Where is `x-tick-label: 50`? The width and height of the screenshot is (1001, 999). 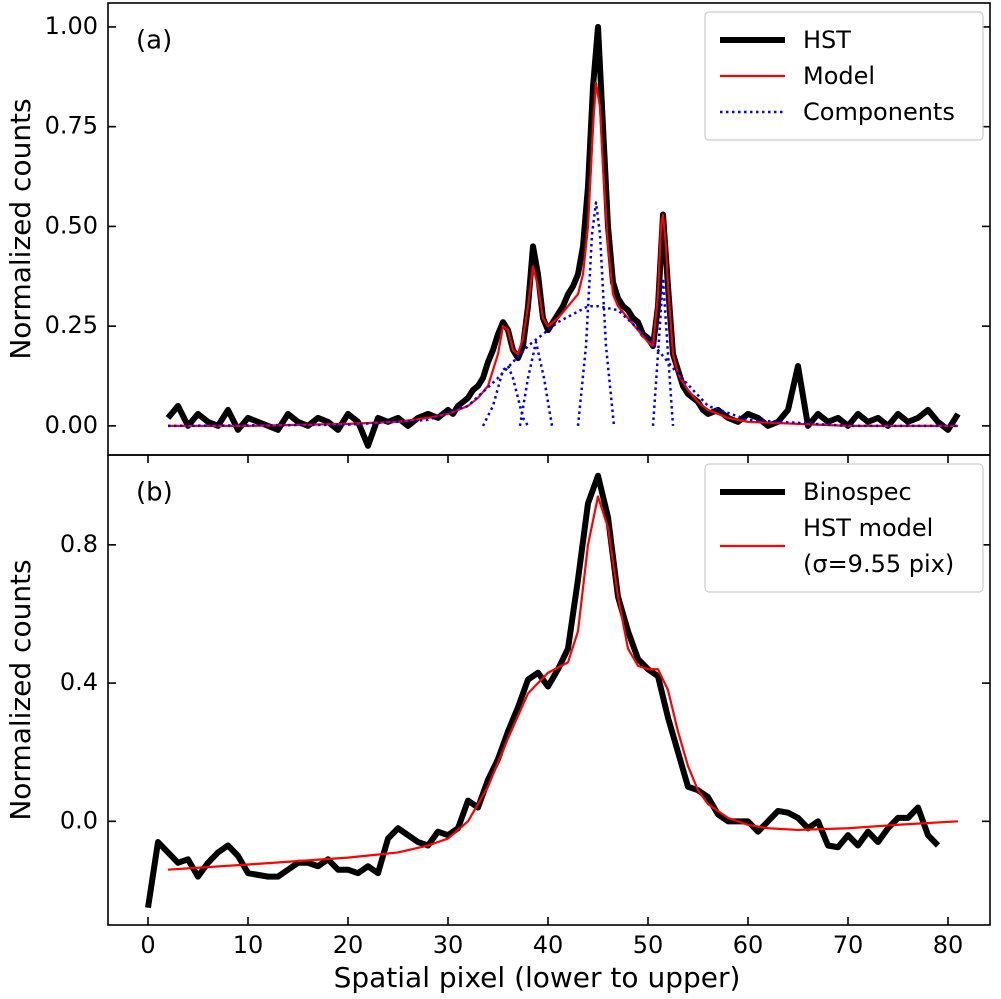 x-tick-label: 50 is located at coordinates (648, 945).